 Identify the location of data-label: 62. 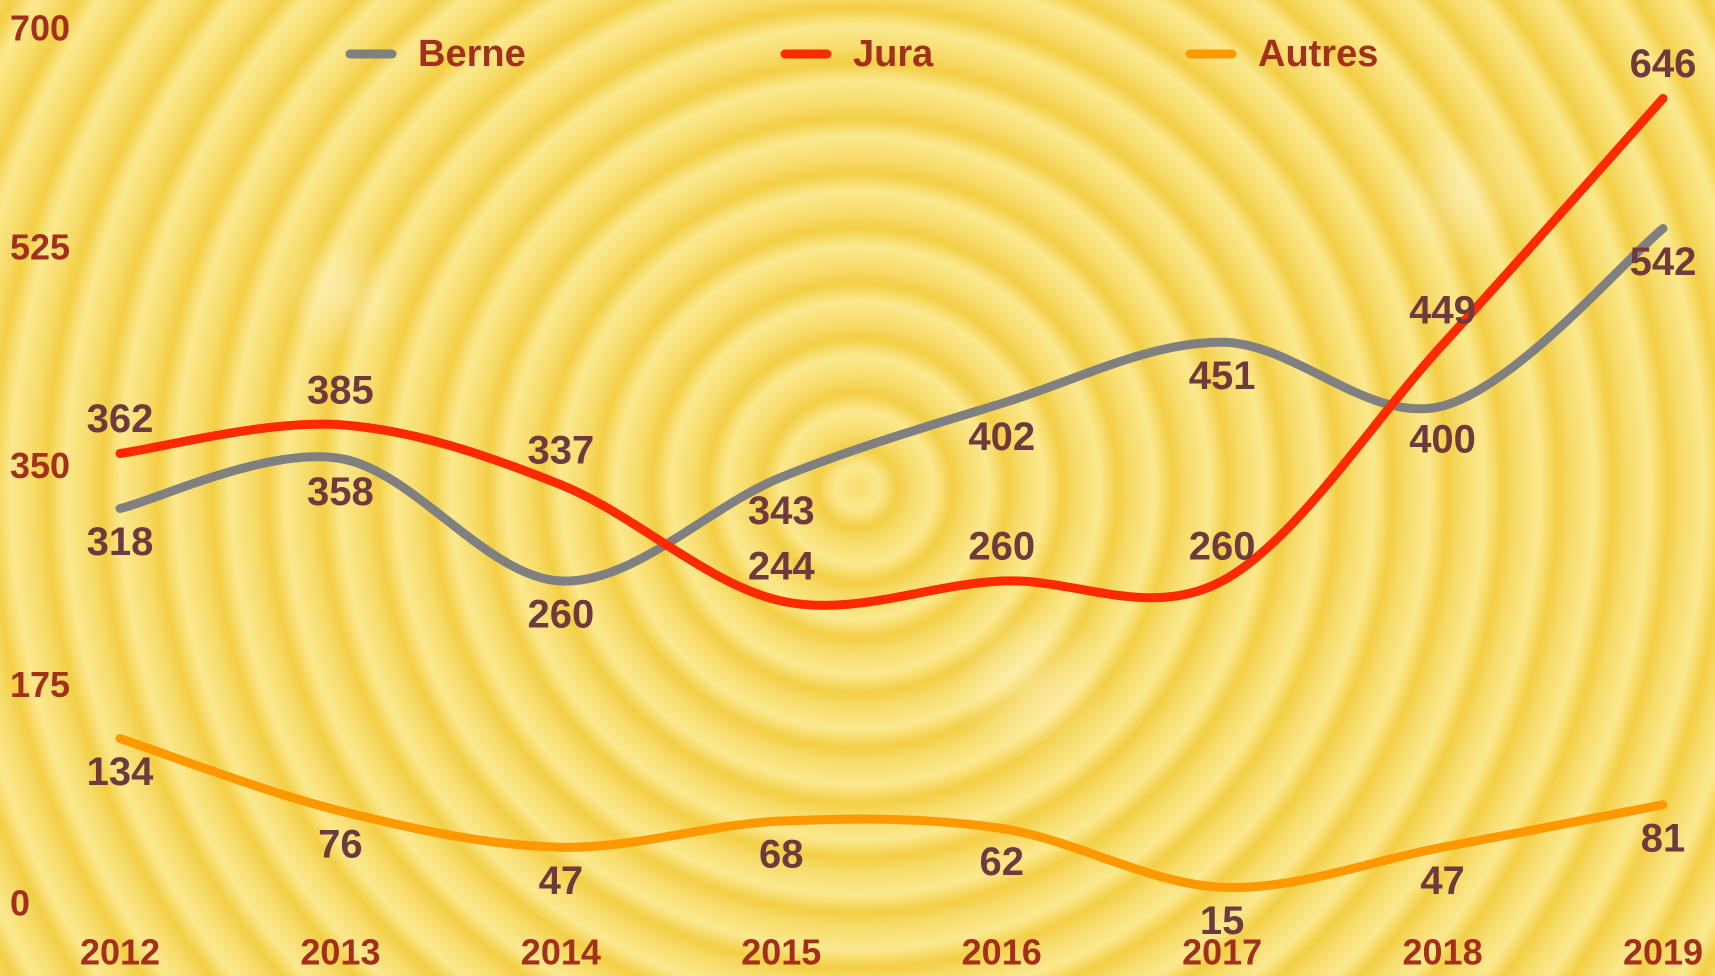
(1001, 862).